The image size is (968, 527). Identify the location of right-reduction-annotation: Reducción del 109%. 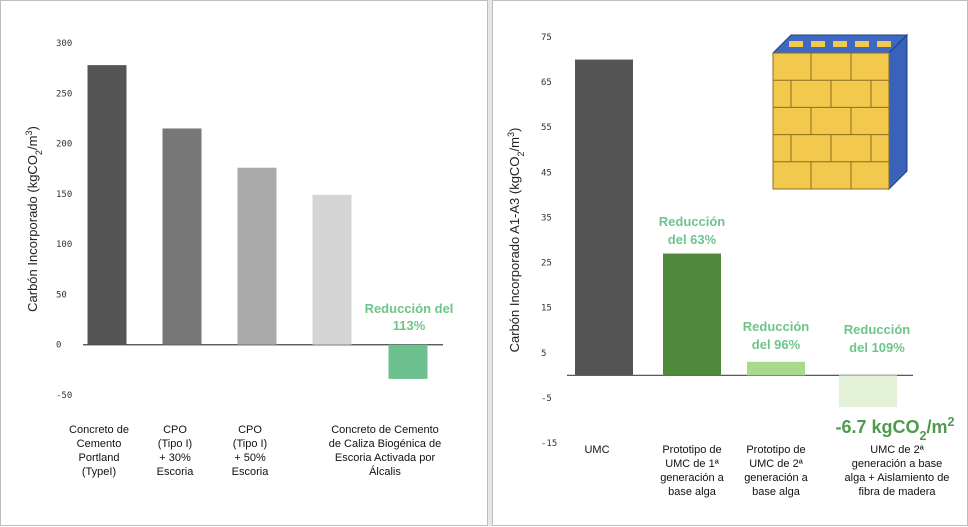
(877, 338).